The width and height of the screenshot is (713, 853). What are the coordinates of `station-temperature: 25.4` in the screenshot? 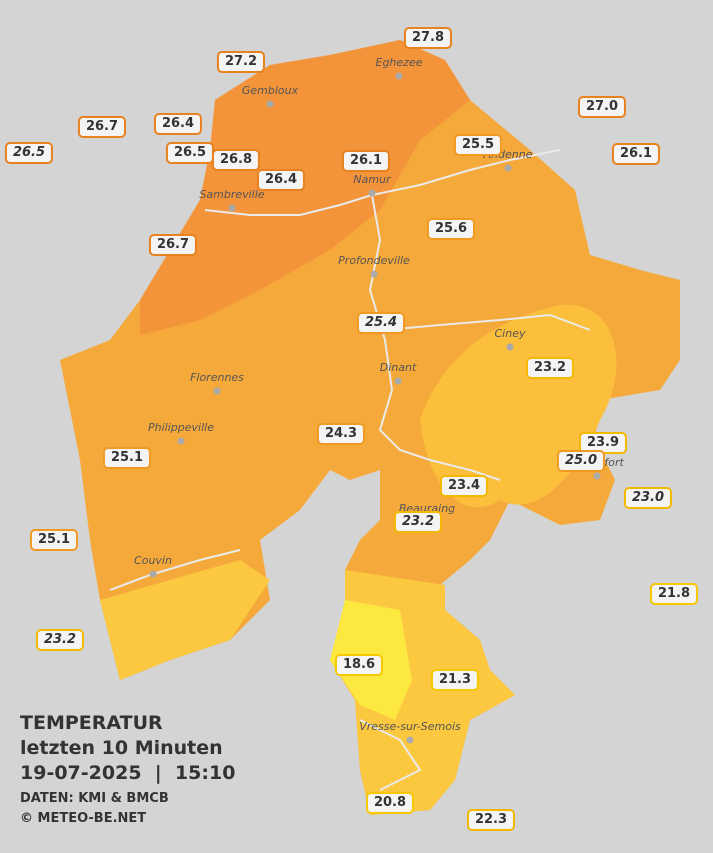 It's located at (381, 323).